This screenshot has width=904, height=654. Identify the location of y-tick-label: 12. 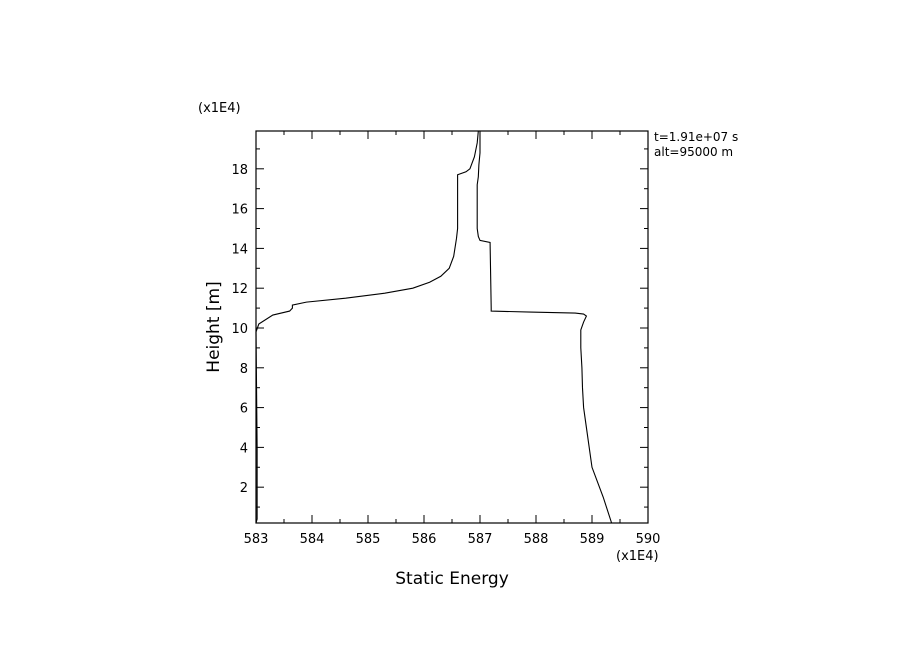
(239, 289).